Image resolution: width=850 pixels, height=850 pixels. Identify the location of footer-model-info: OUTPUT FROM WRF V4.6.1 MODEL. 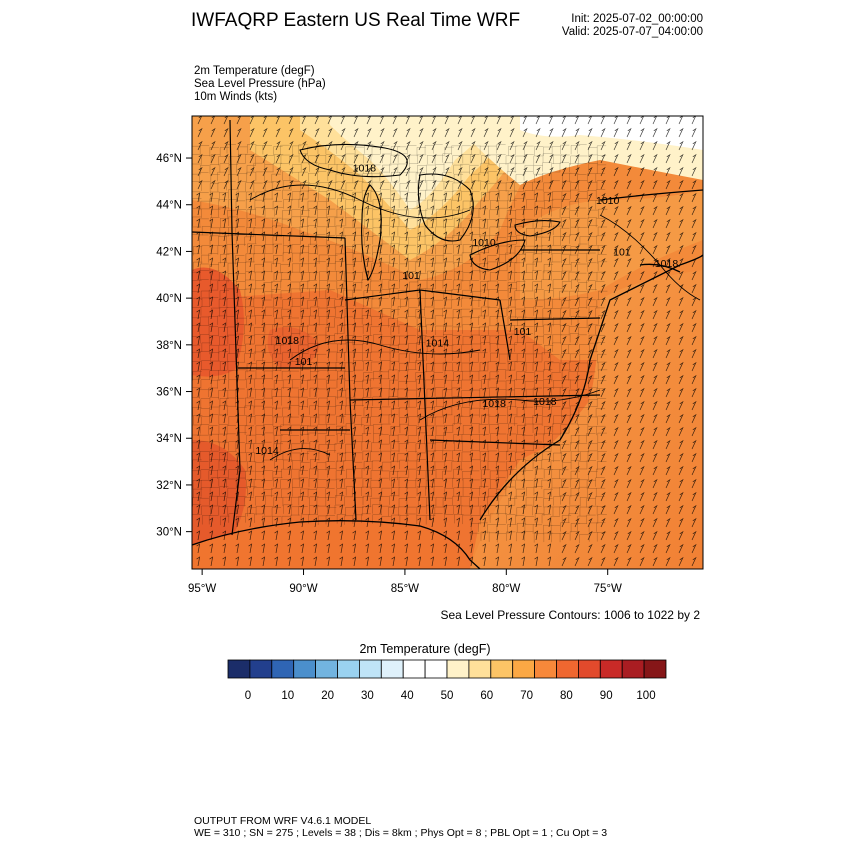
(283, 821).